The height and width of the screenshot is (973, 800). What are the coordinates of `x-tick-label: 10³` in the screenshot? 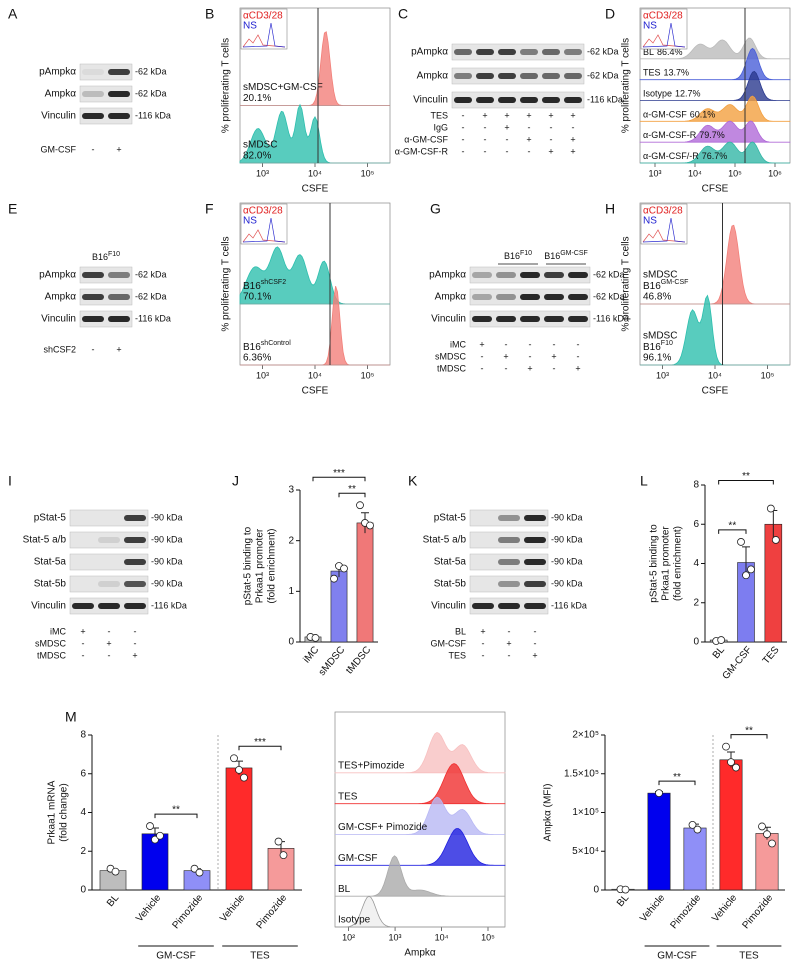 It's located at (654, 173).